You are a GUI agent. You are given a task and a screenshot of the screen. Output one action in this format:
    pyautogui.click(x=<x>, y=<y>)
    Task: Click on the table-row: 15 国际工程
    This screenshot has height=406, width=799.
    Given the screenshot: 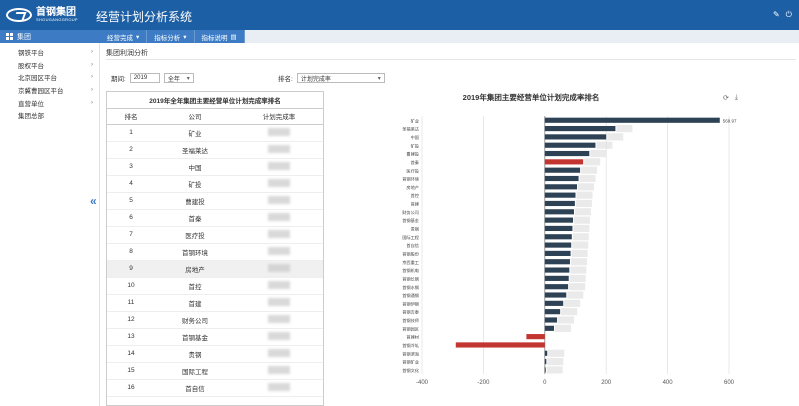 What is the action you would take?
    pyautogui.click(x=215, y=371)
    